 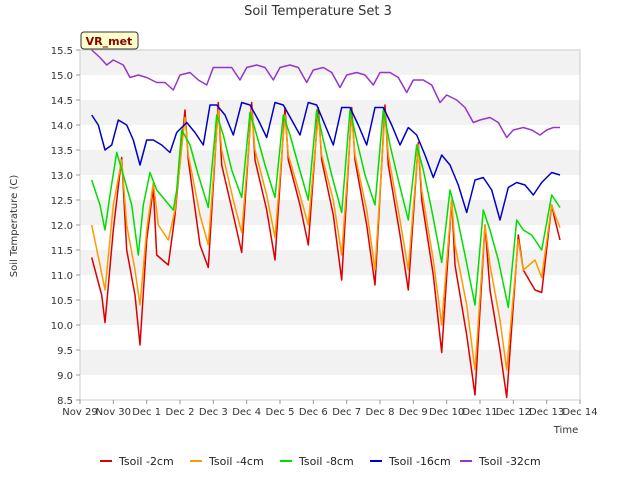 I want to click on legend-label-tsoil-16cm: Tsoil -16cm, so click(x=419, y=461).